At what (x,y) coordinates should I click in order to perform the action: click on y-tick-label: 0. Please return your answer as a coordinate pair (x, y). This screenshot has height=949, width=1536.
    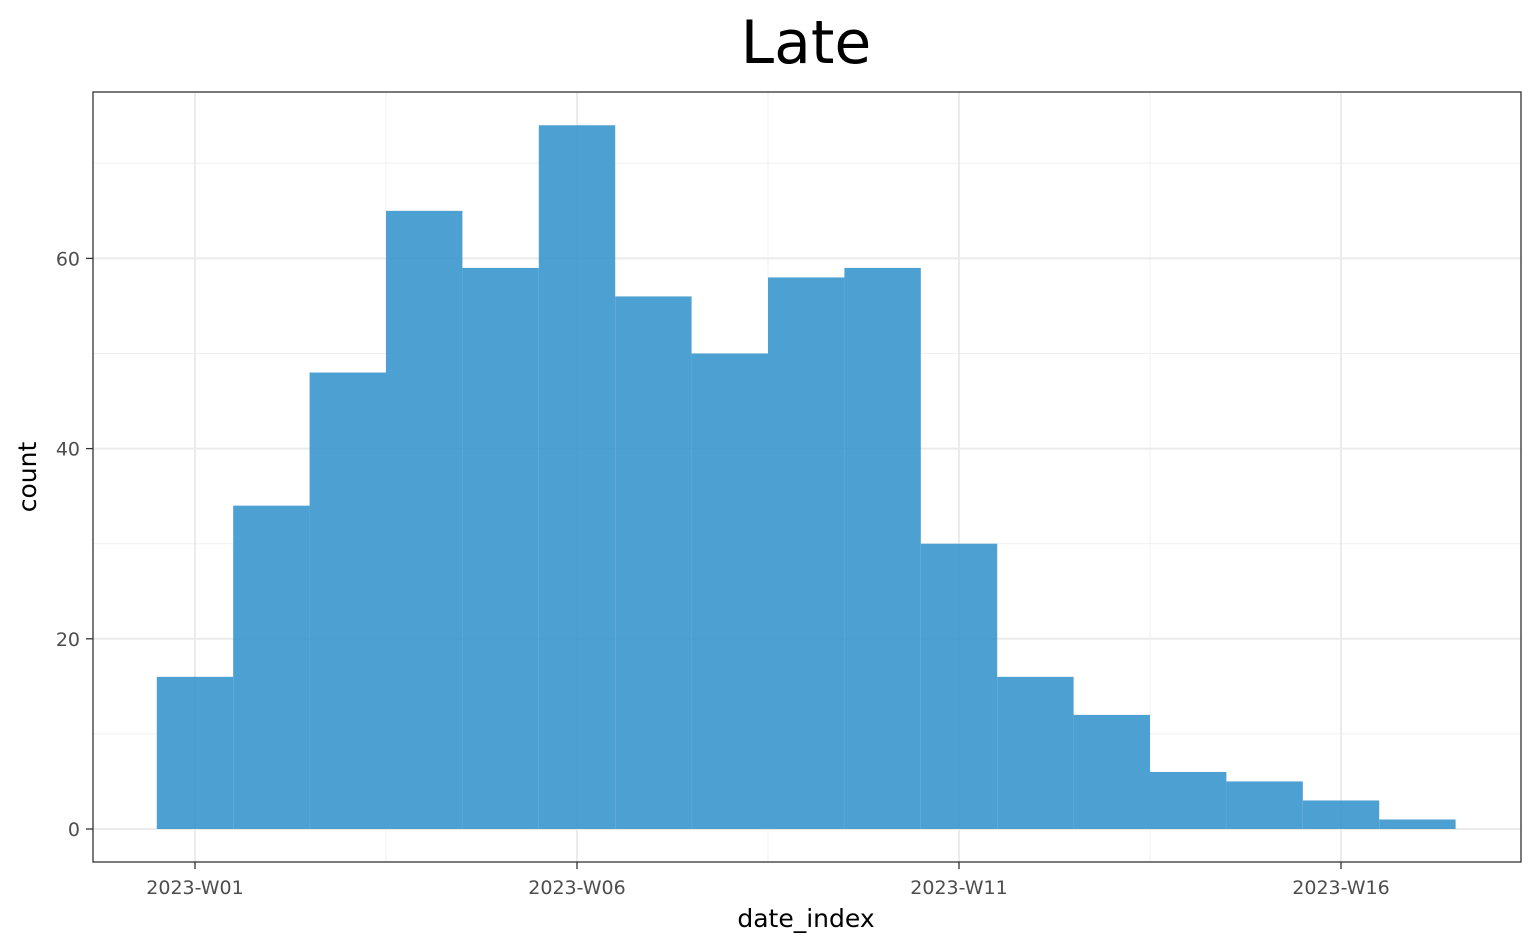
    Looking at the image, I should click on (74, 830).